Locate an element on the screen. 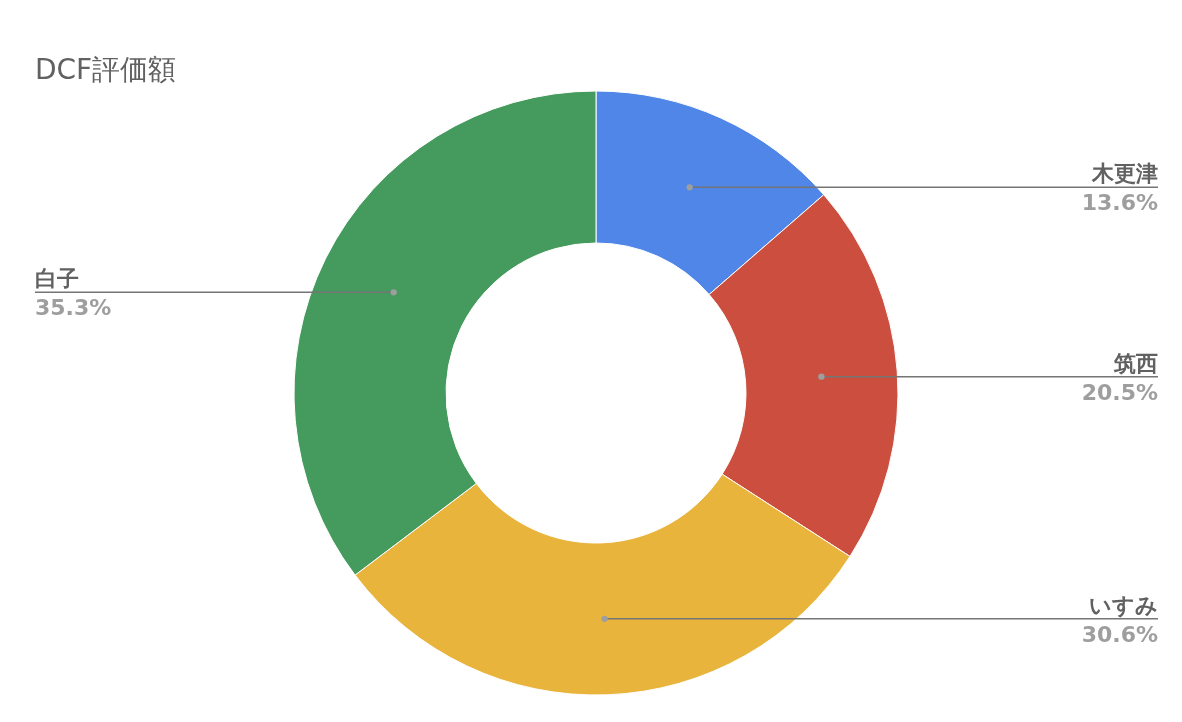  slice-label: 筑西 is located at coordinates (1135, 363).